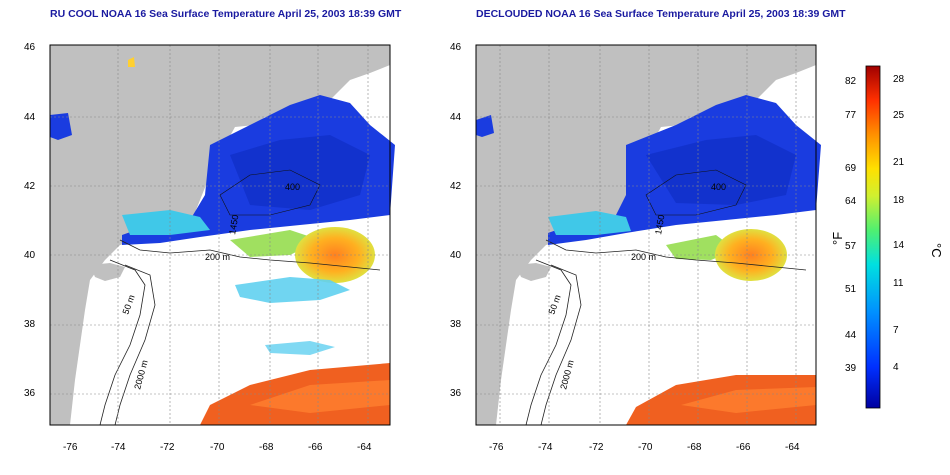 This screenshot has width=950, height=475. What do you see at coordinates (851, 335) in the screenshot?
I see `fahrenheit-tick: 44` at bounding box center [851, 335].